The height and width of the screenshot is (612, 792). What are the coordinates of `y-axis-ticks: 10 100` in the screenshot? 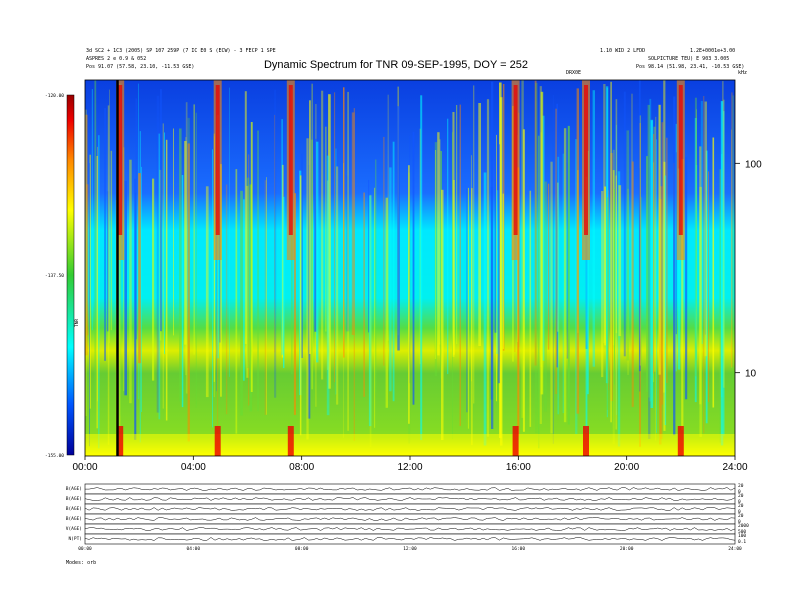 It's located at (748, 269).